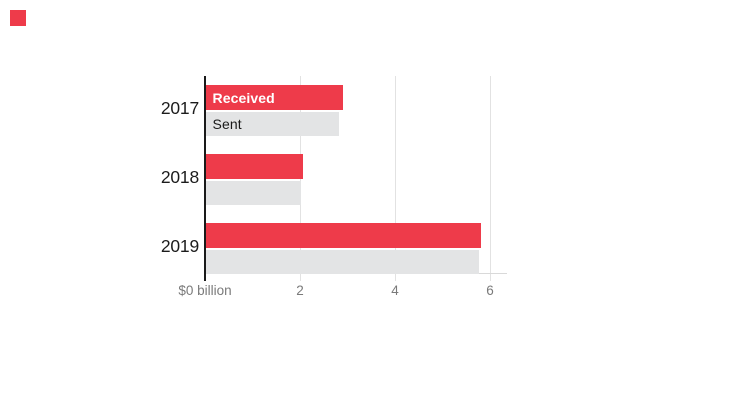 Image resolution: width=750 pixels, height=400 pixels. Describe the element at coordinates (179, 108) in the screenshot. I see `year-label-2017: 2017` at that location.